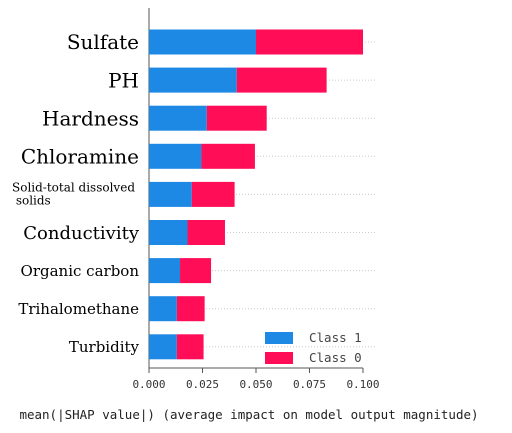 Image resolution: width=512 pixels, height=433 pixels. Describe the element at coordinates (80, 157) in the screenshot. I see `feature-label: Chloramine` at that location.